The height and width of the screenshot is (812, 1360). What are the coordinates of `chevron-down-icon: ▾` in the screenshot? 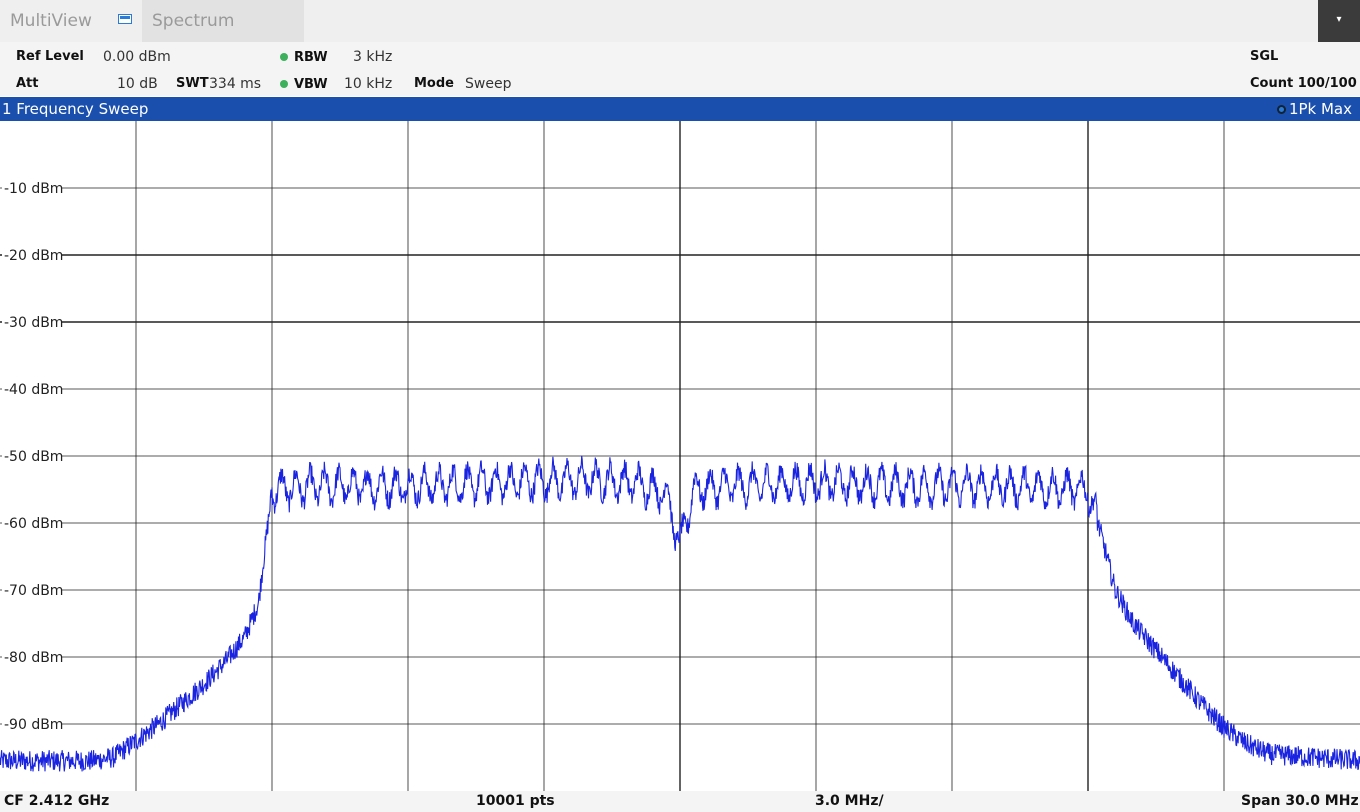 It's located at (1339, 19).